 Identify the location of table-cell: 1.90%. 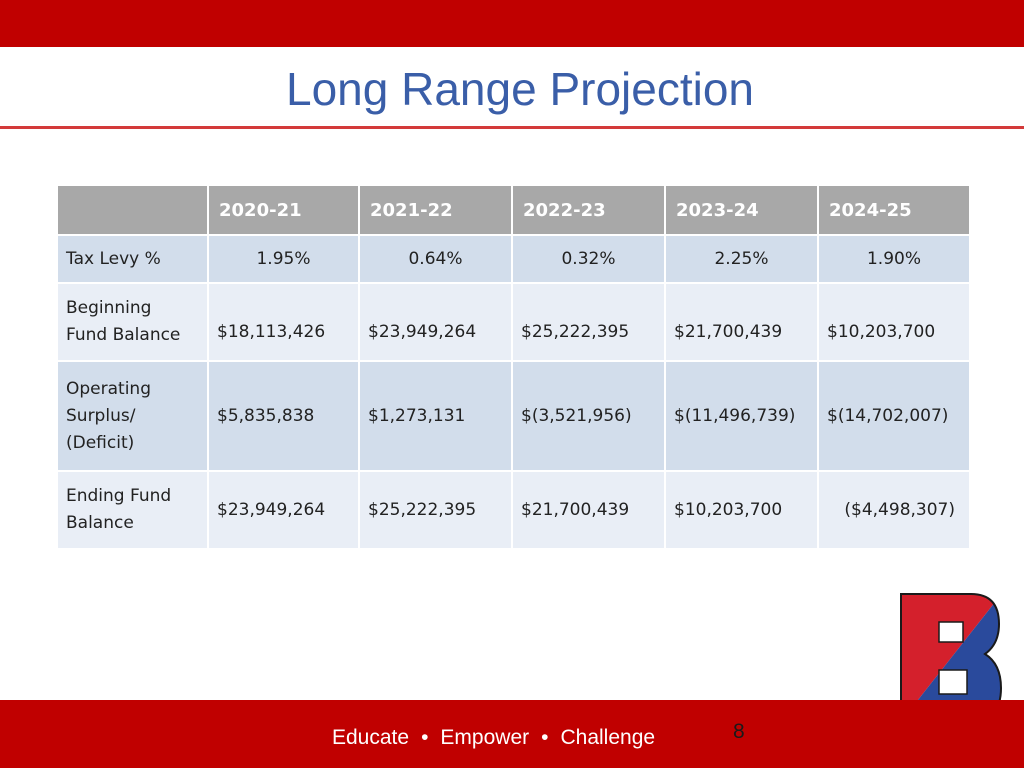
(894, 259).